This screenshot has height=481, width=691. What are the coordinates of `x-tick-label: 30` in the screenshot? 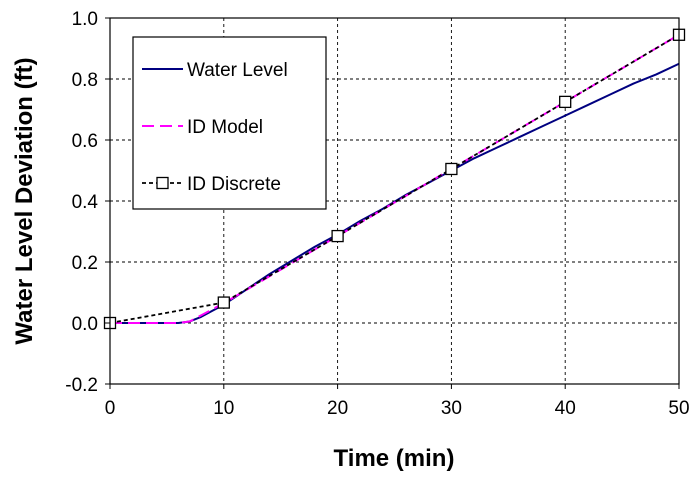 It's located at (451, 408).